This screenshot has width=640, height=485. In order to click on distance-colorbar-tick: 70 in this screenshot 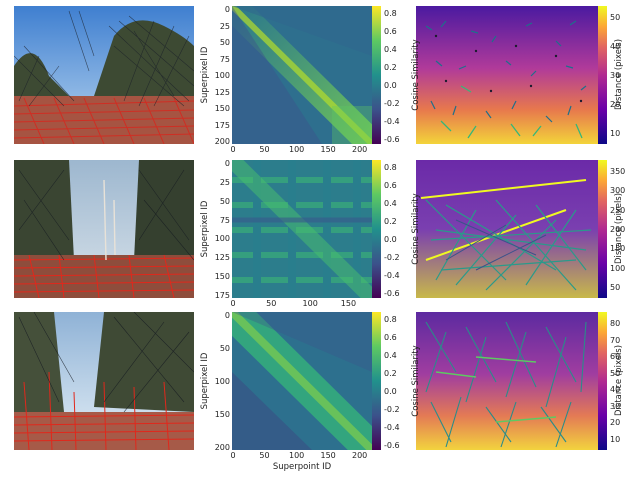, I will do `click(615, 340)`.